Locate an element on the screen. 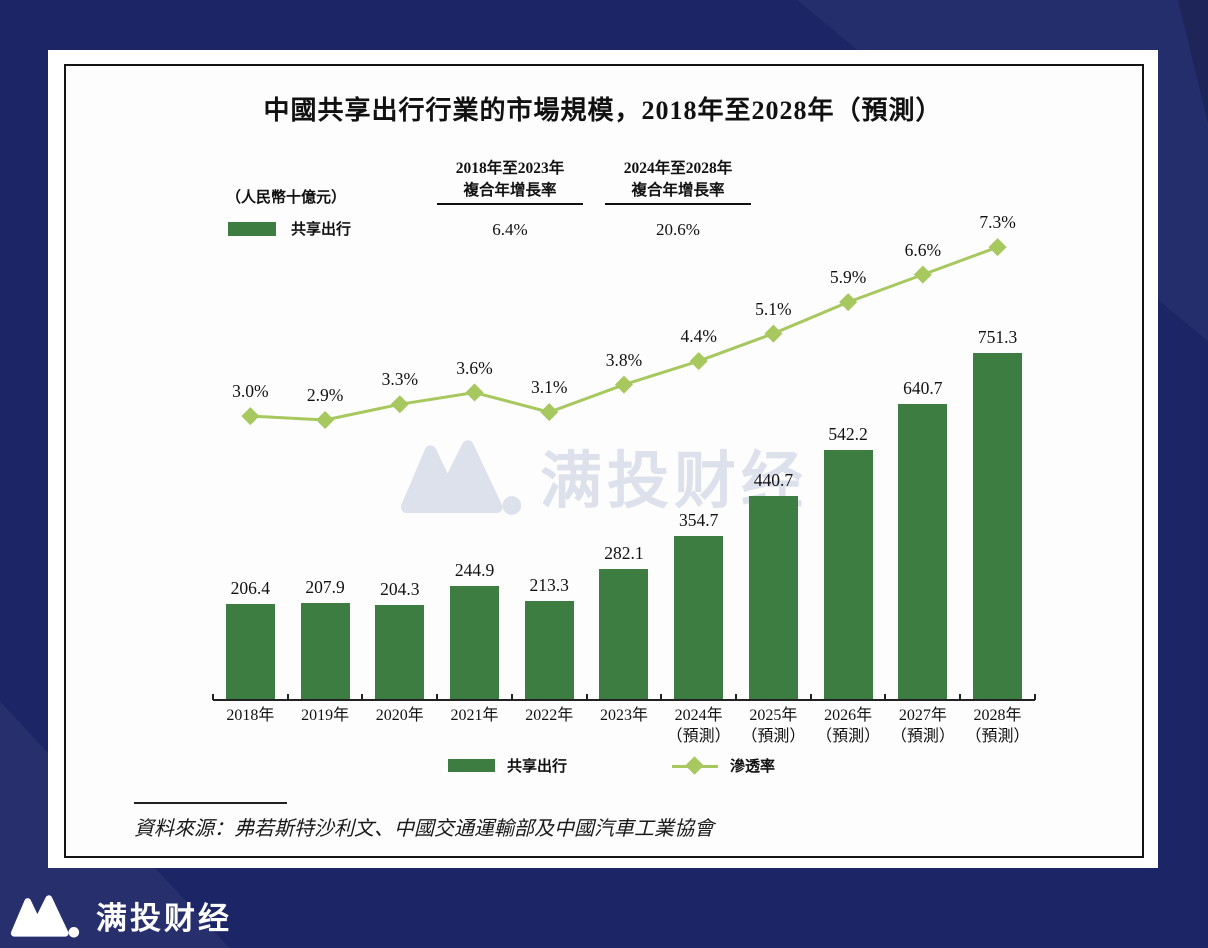  source-divider is located at coordinates (210, 803).